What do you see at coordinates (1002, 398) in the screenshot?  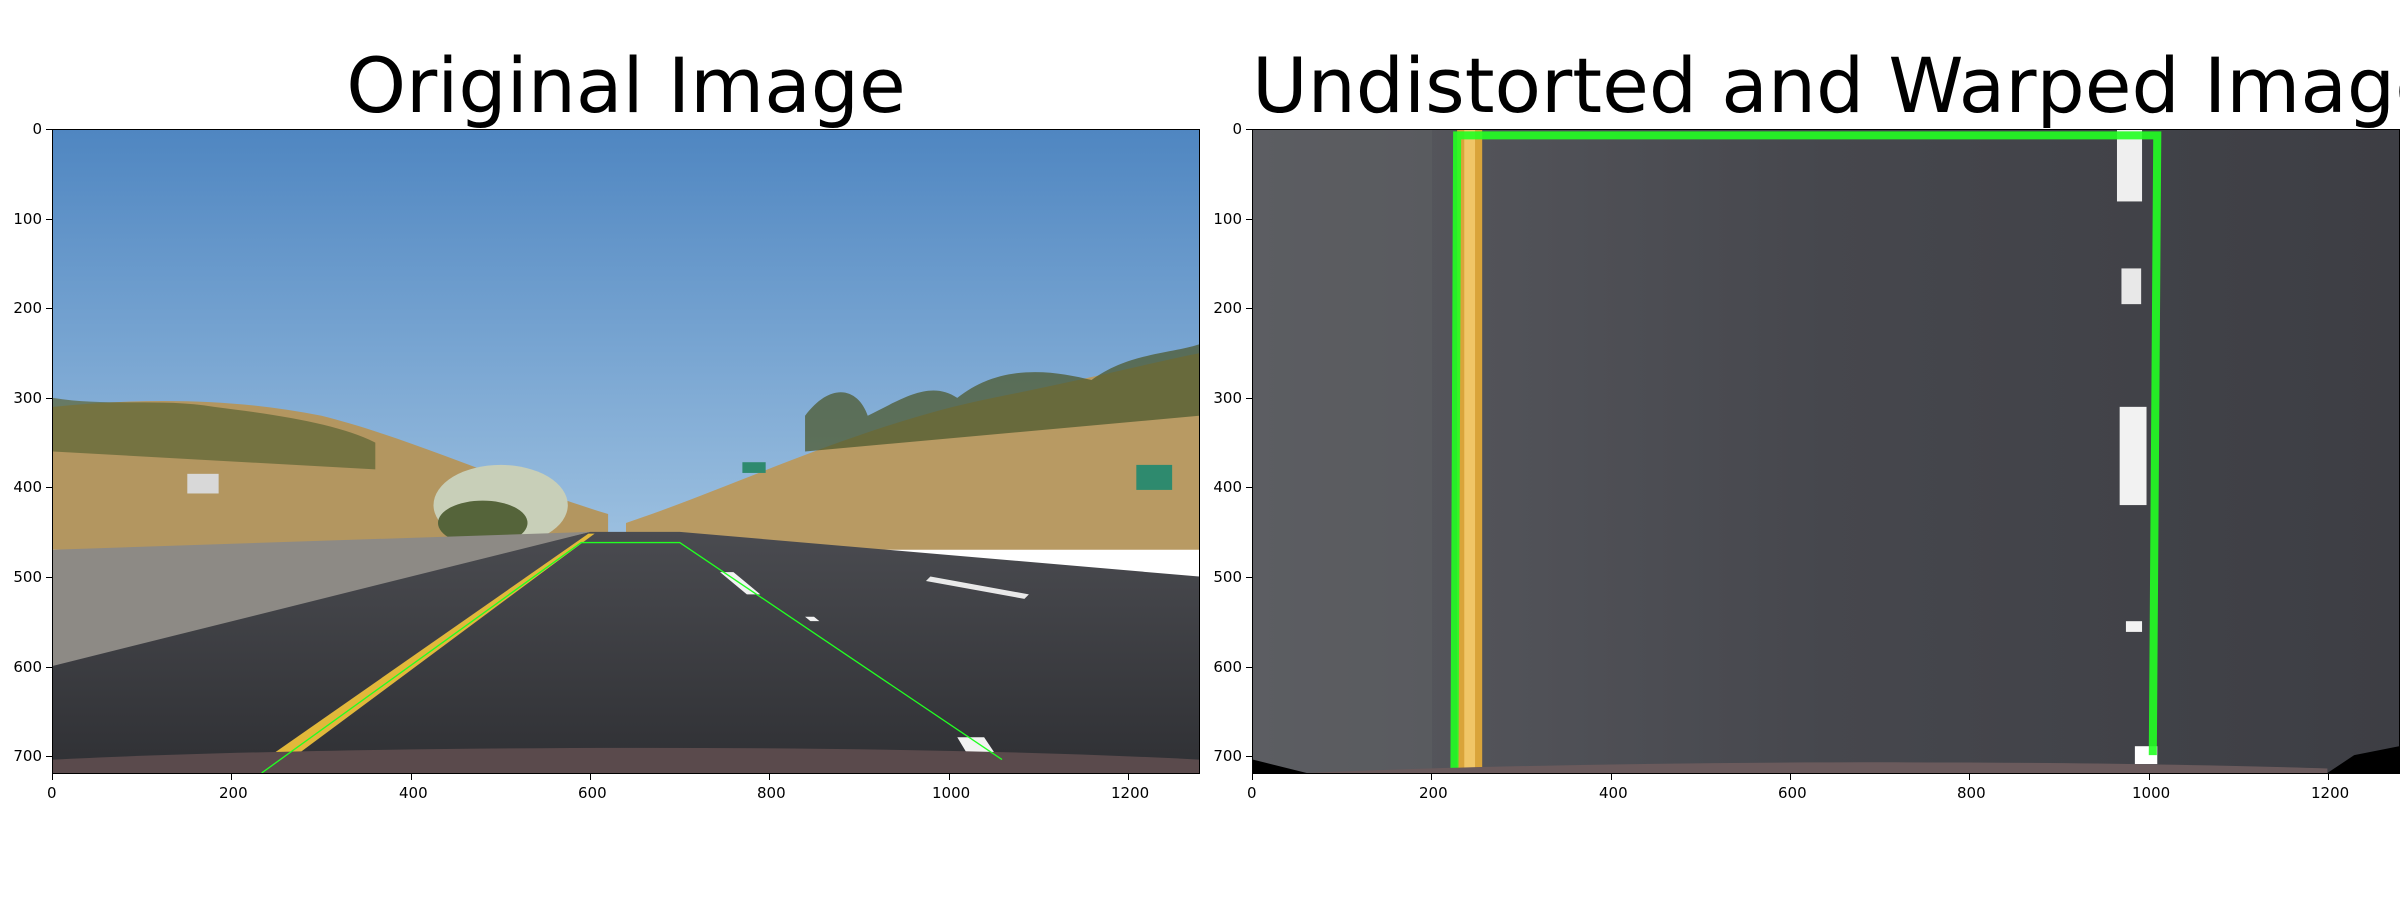 I see `right-trees` at bounding box center [1002, 398].